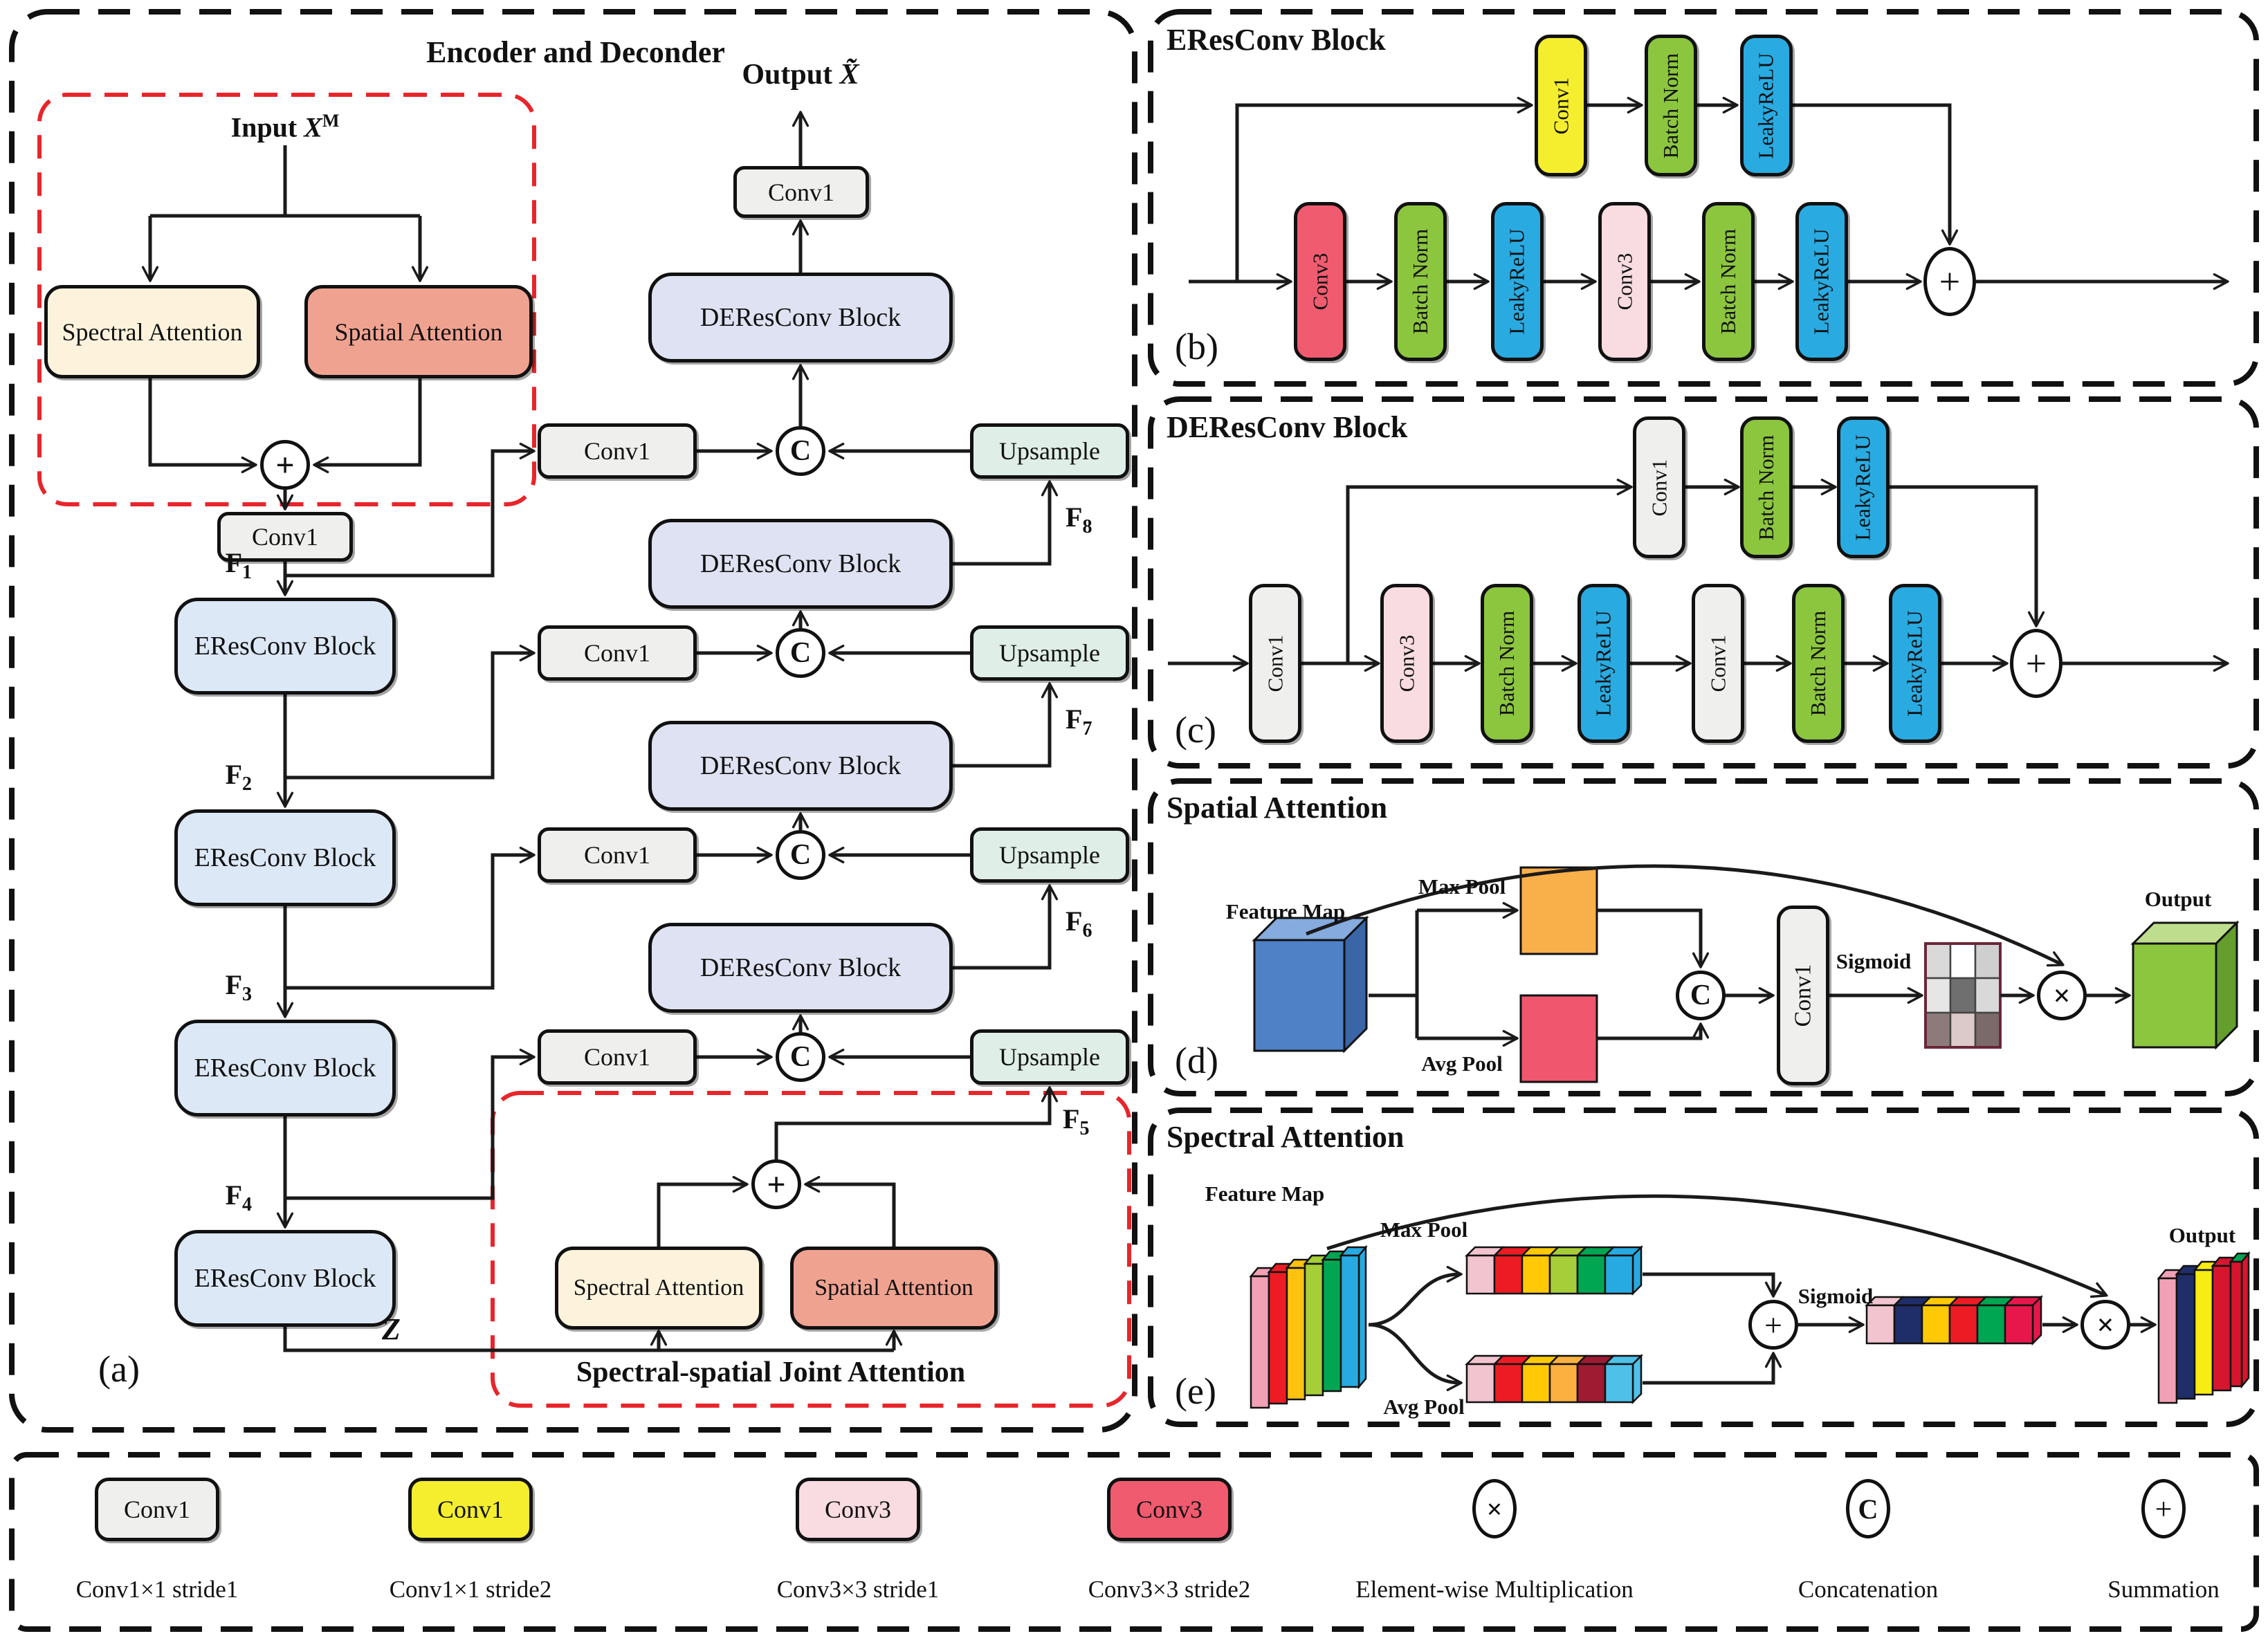  I want to click on deresconv-block-f6: DEResConv Block, so click(800, 968).